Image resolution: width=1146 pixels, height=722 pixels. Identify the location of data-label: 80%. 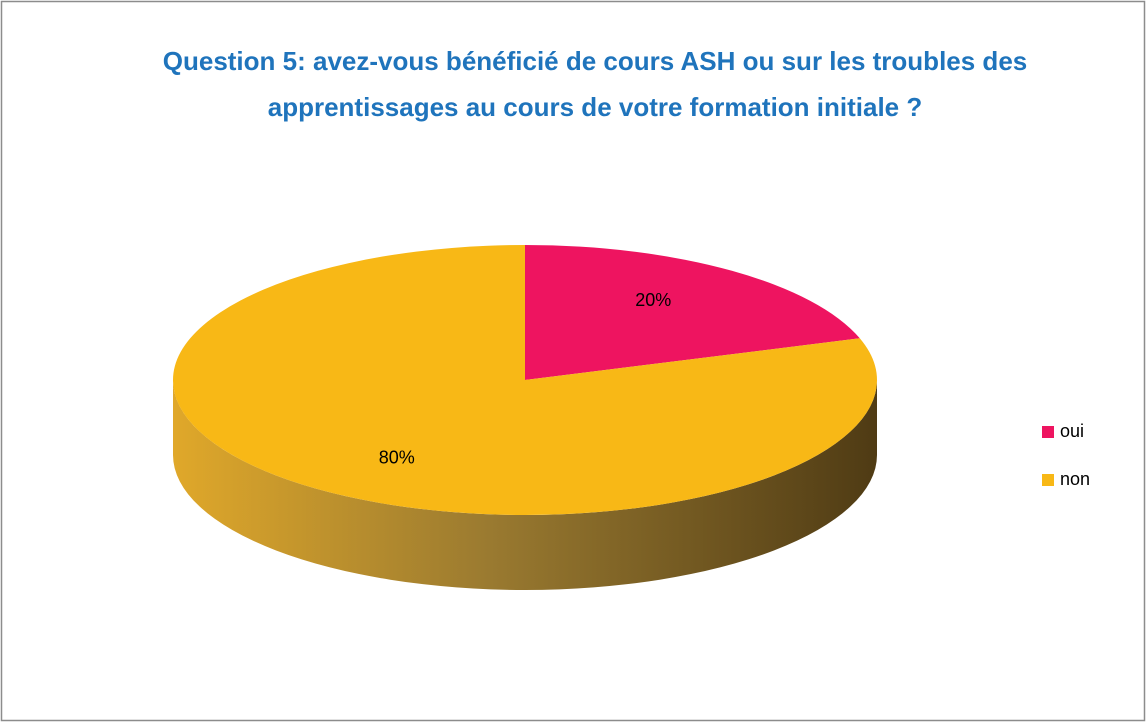
(397, 457).